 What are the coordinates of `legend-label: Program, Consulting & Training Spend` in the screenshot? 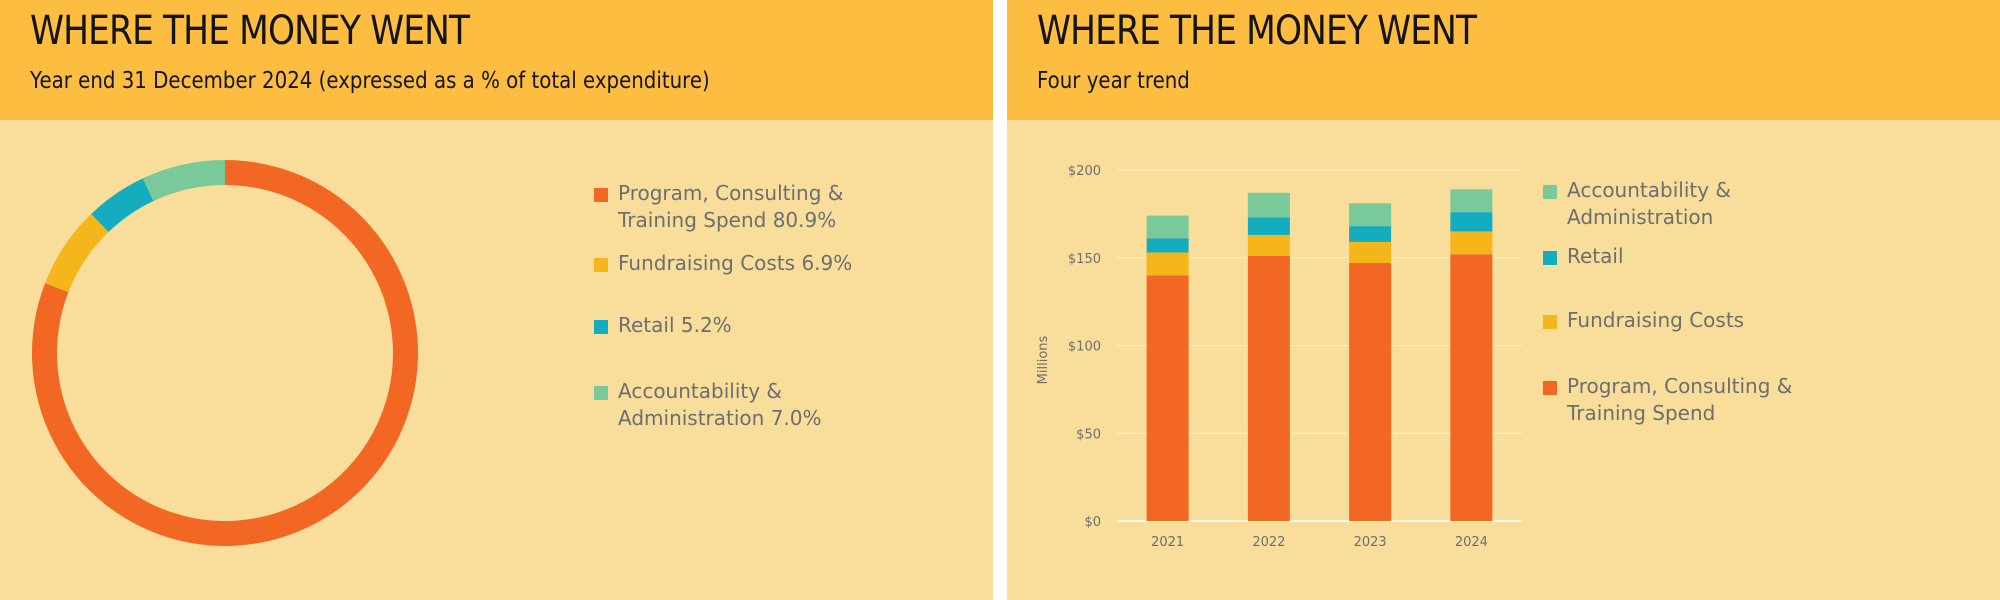 It's located at (1680, 399).